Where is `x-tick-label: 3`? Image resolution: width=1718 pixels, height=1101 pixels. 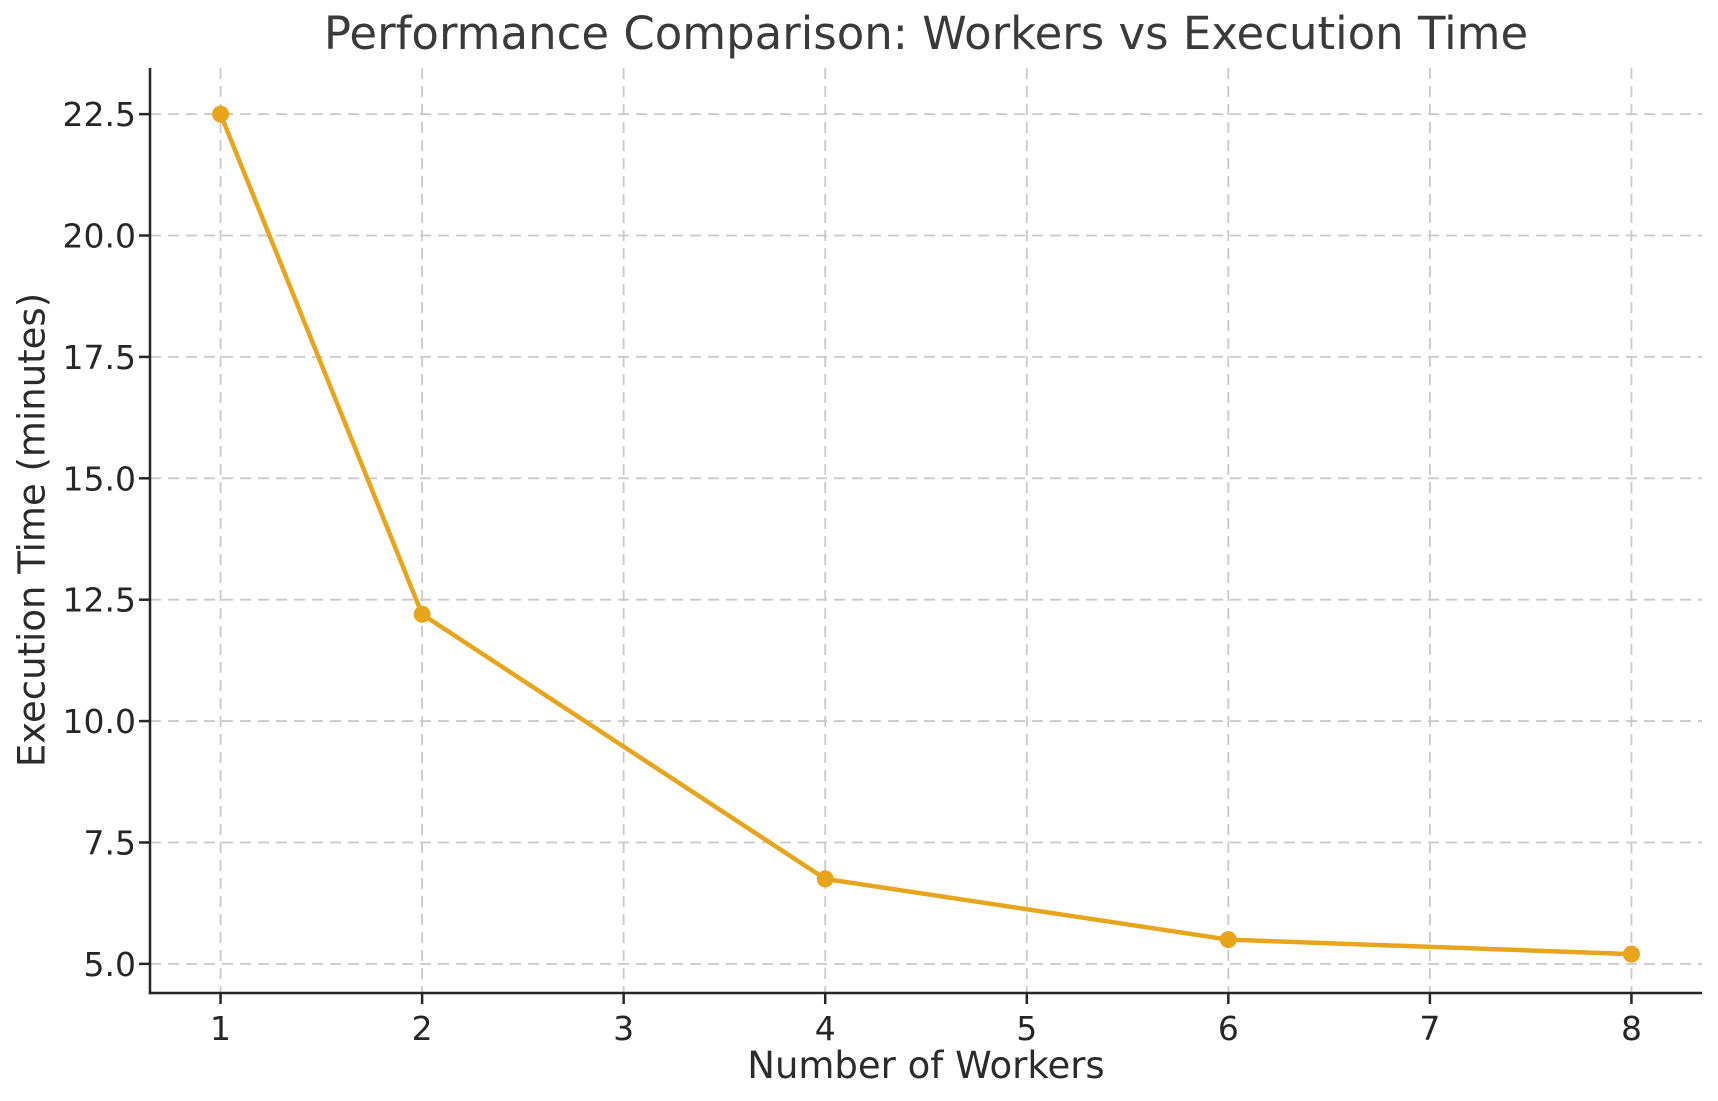
x-tick-label: 3 is located at coordinates (623, 1028).